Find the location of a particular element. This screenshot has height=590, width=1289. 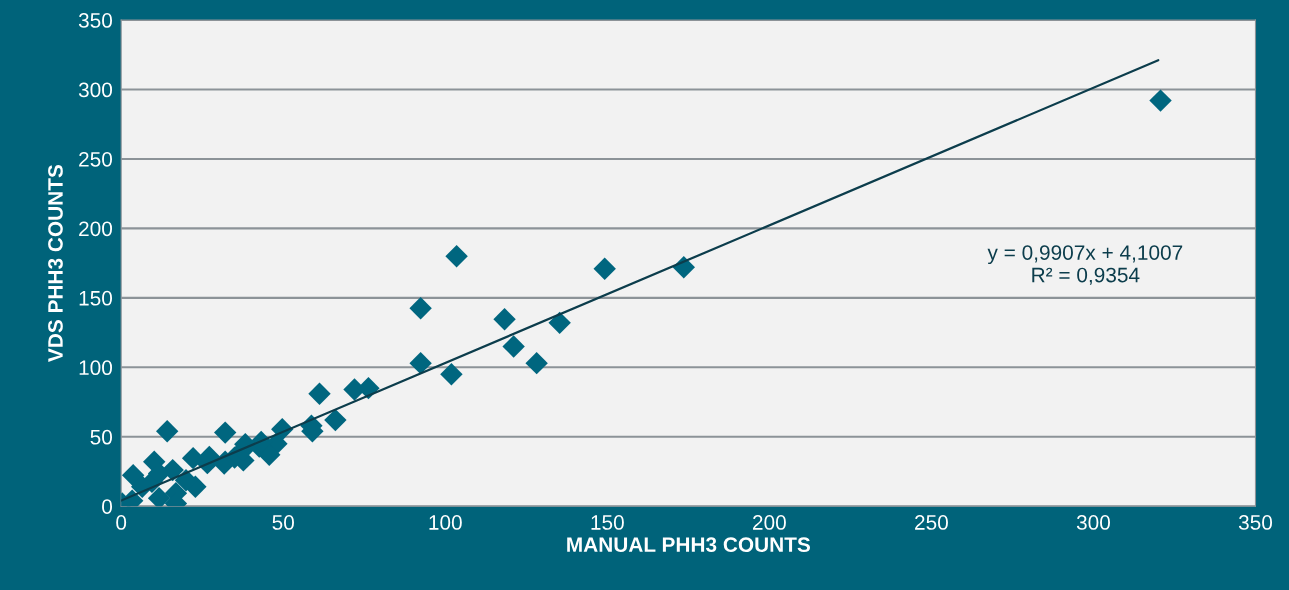

y-tick-label: 200 is located at coordinates (96, 229).